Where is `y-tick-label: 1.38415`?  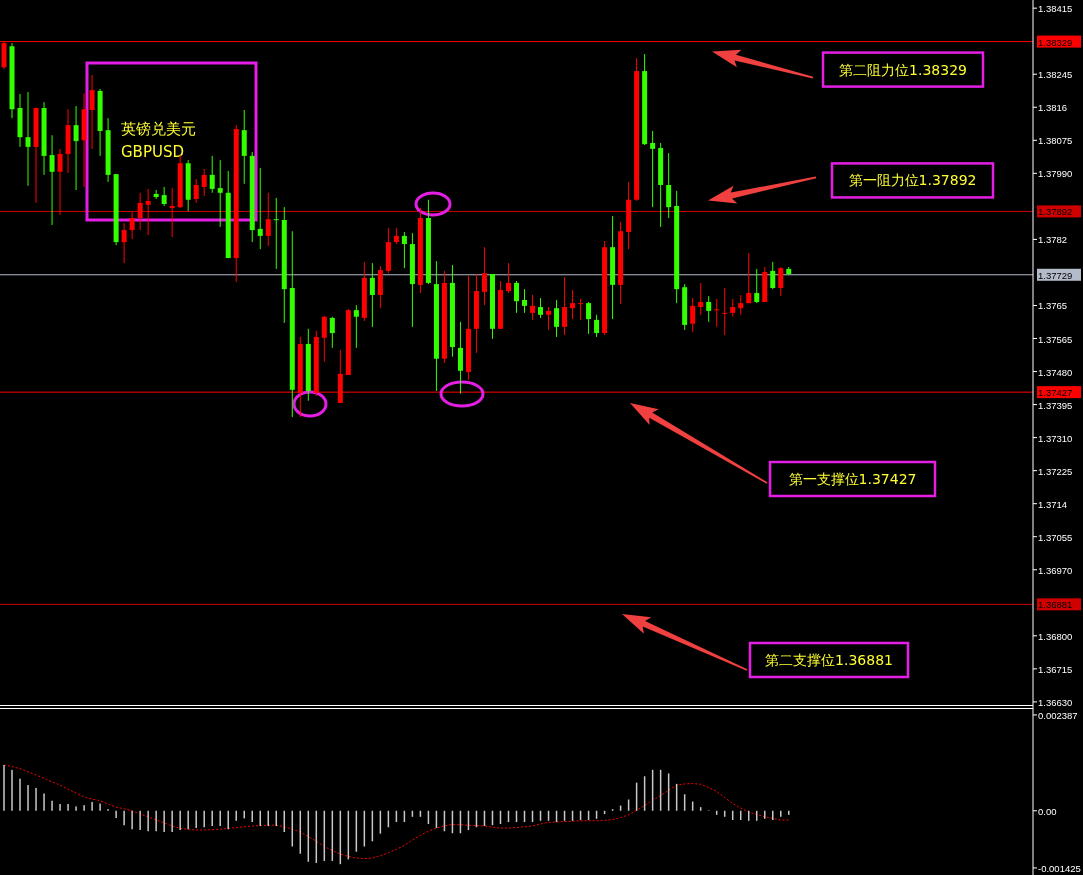 y-tick-label: 1.38415 is located at coordinates (1055, 9).